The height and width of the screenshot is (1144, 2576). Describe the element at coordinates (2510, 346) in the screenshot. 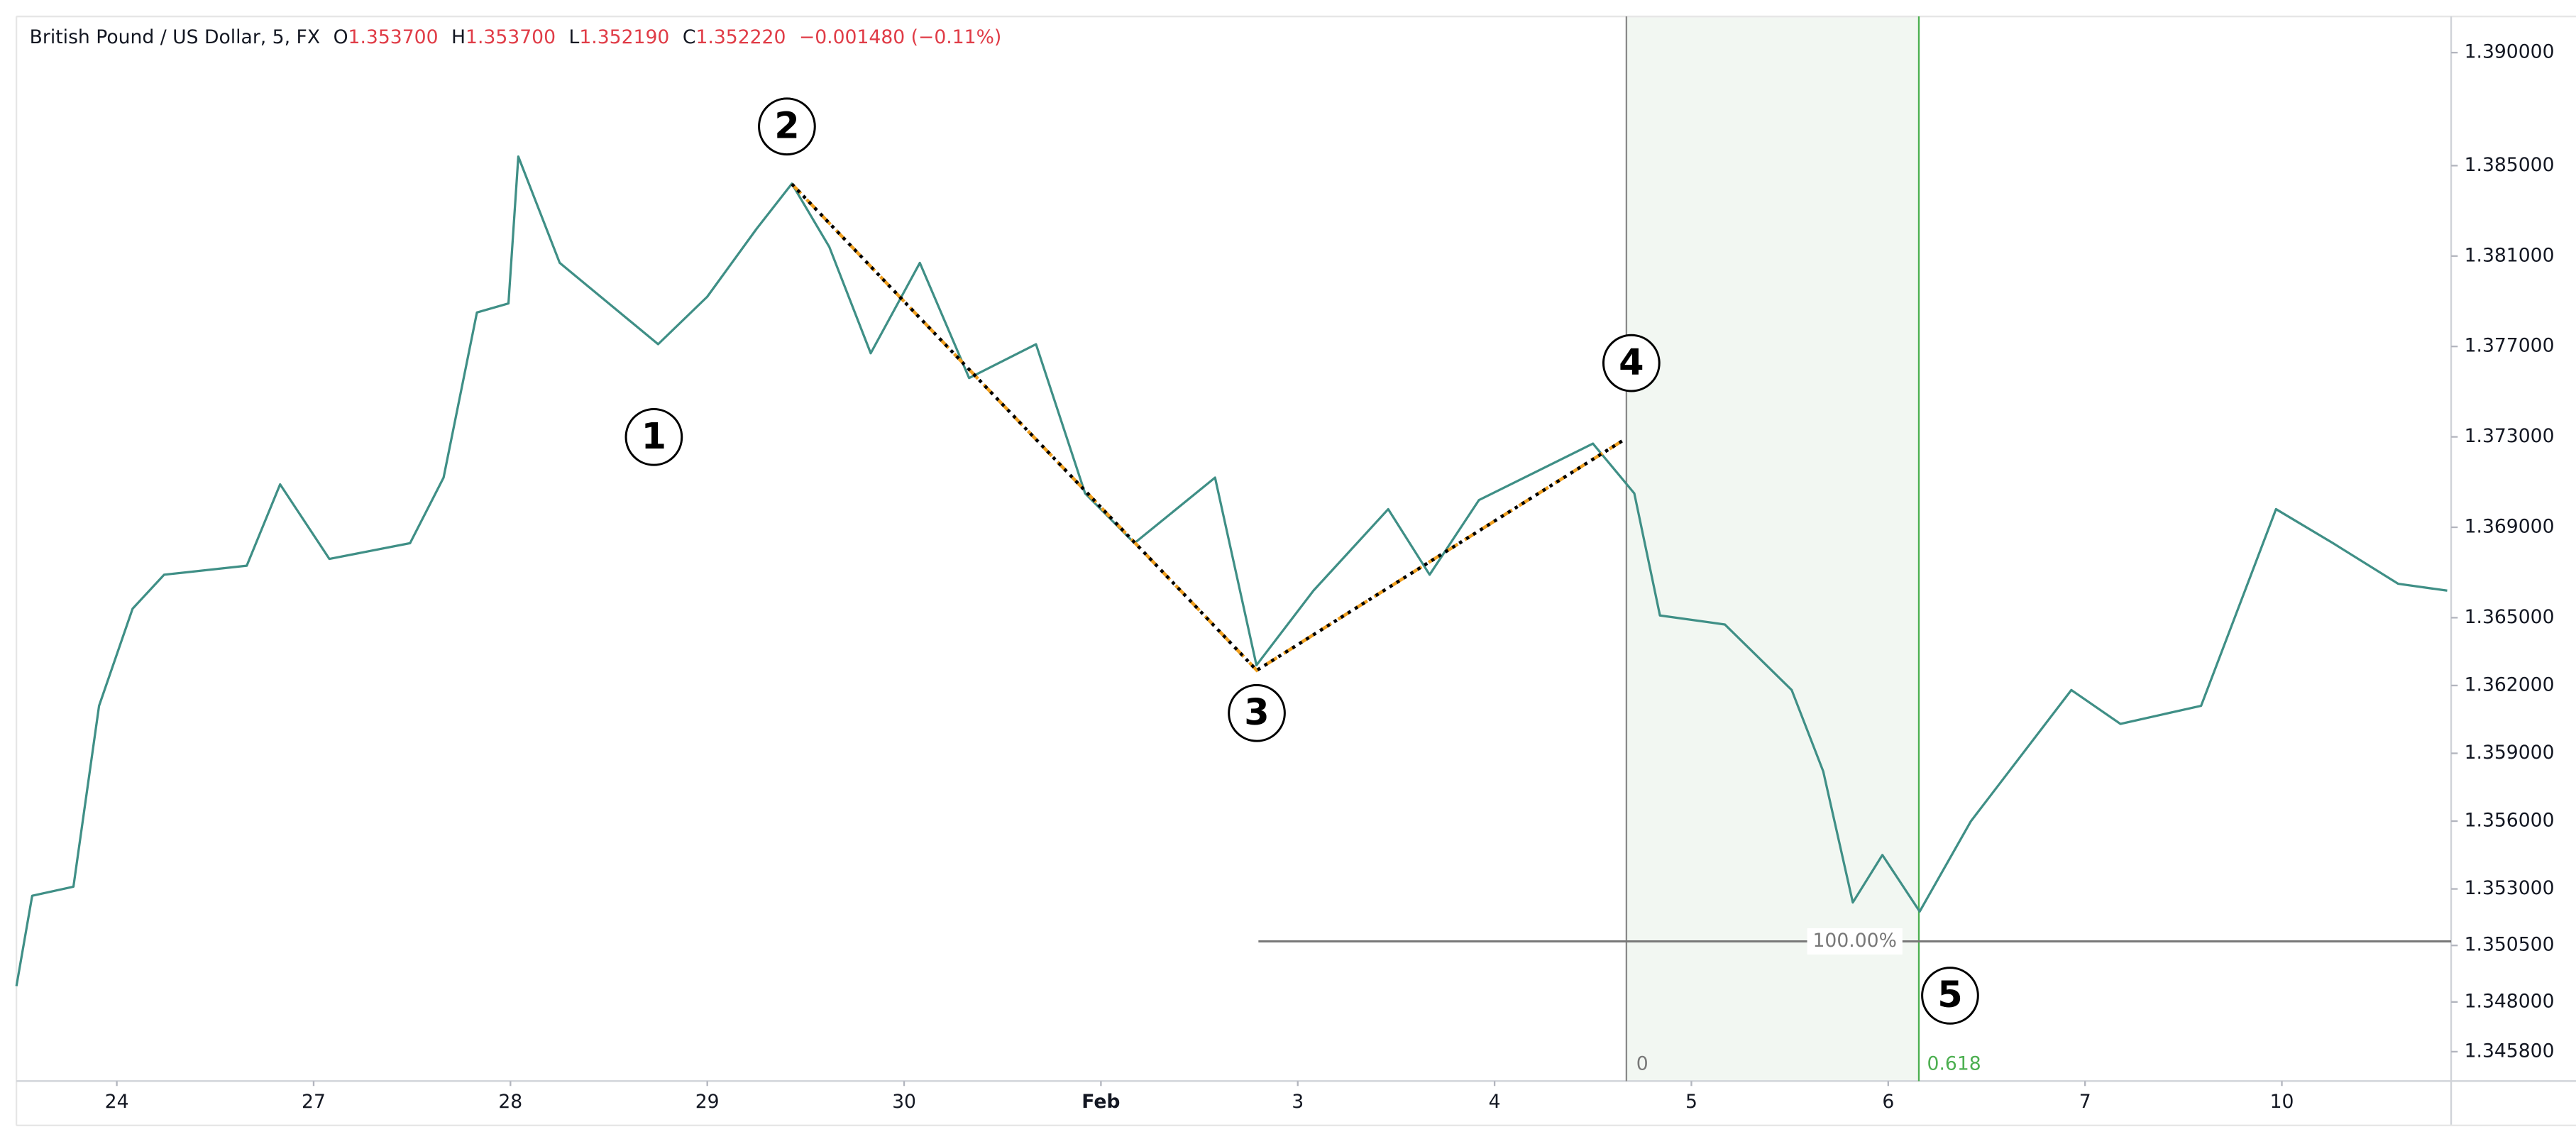

I see `y-tick-label: 1.377000` at that location.